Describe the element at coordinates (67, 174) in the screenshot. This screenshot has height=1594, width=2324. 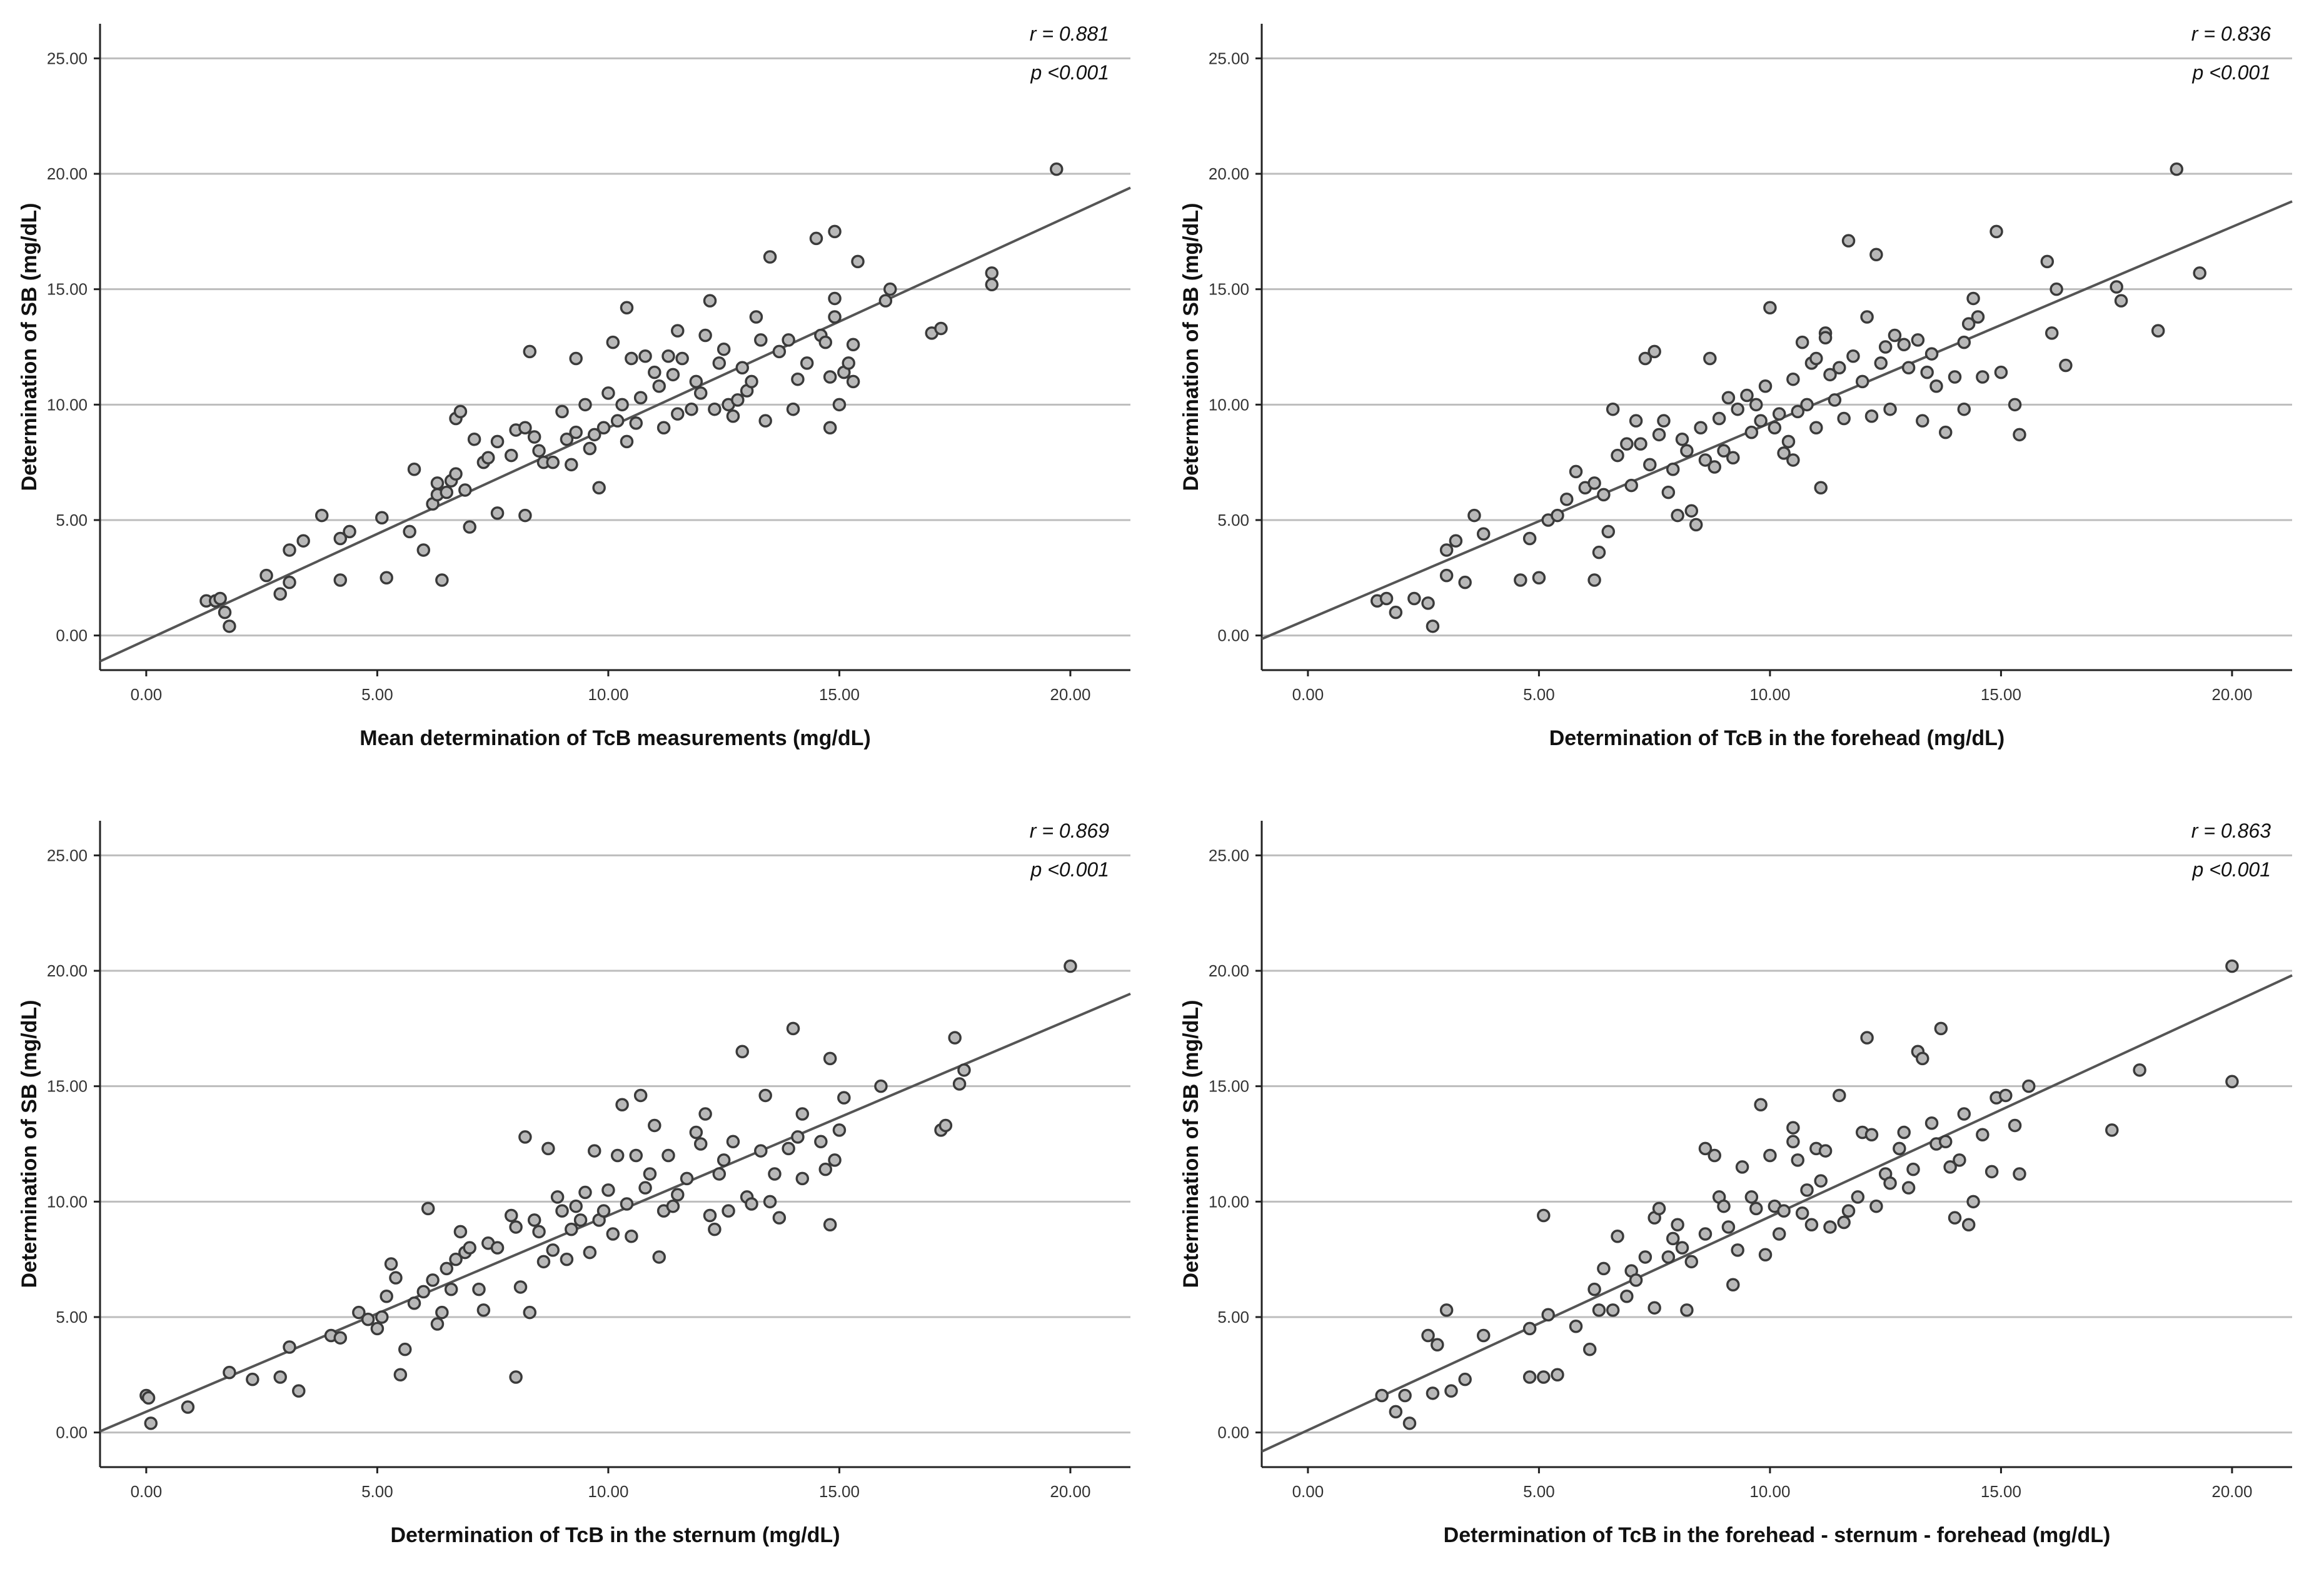
I see `y-tick-label: 20.00` at that location.